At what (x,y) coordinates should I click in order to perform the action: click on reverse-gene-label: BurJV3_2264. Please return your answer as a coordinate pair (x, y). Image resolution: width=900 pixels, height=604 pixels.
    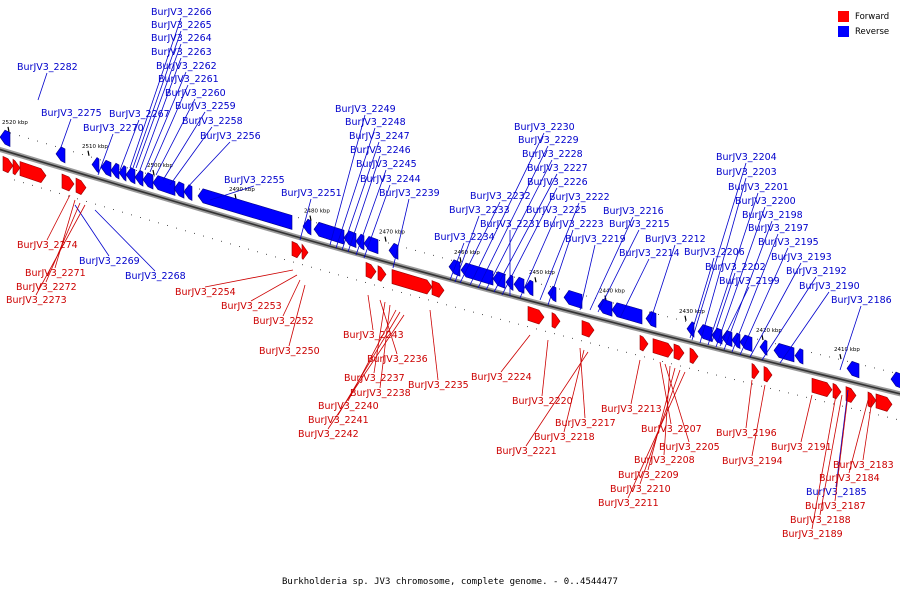
    Looking at the image, I should click on (181, 38).